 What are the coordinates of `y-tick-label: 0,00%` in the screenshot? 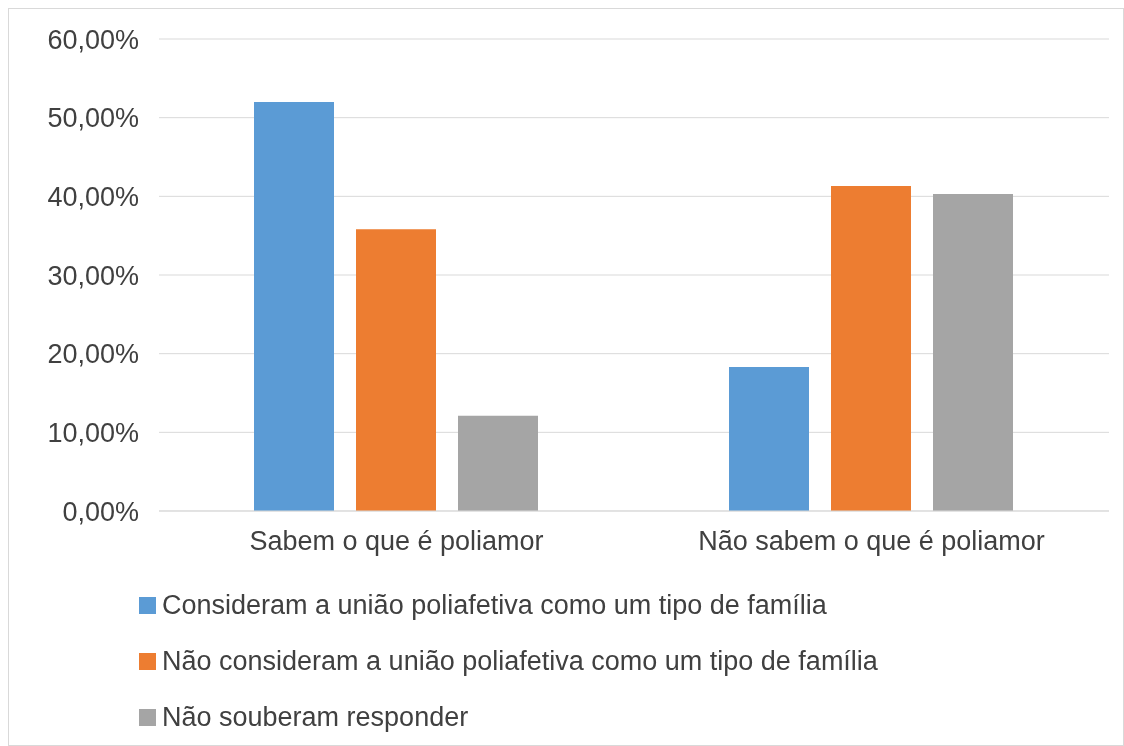 It's located at (100, 511).